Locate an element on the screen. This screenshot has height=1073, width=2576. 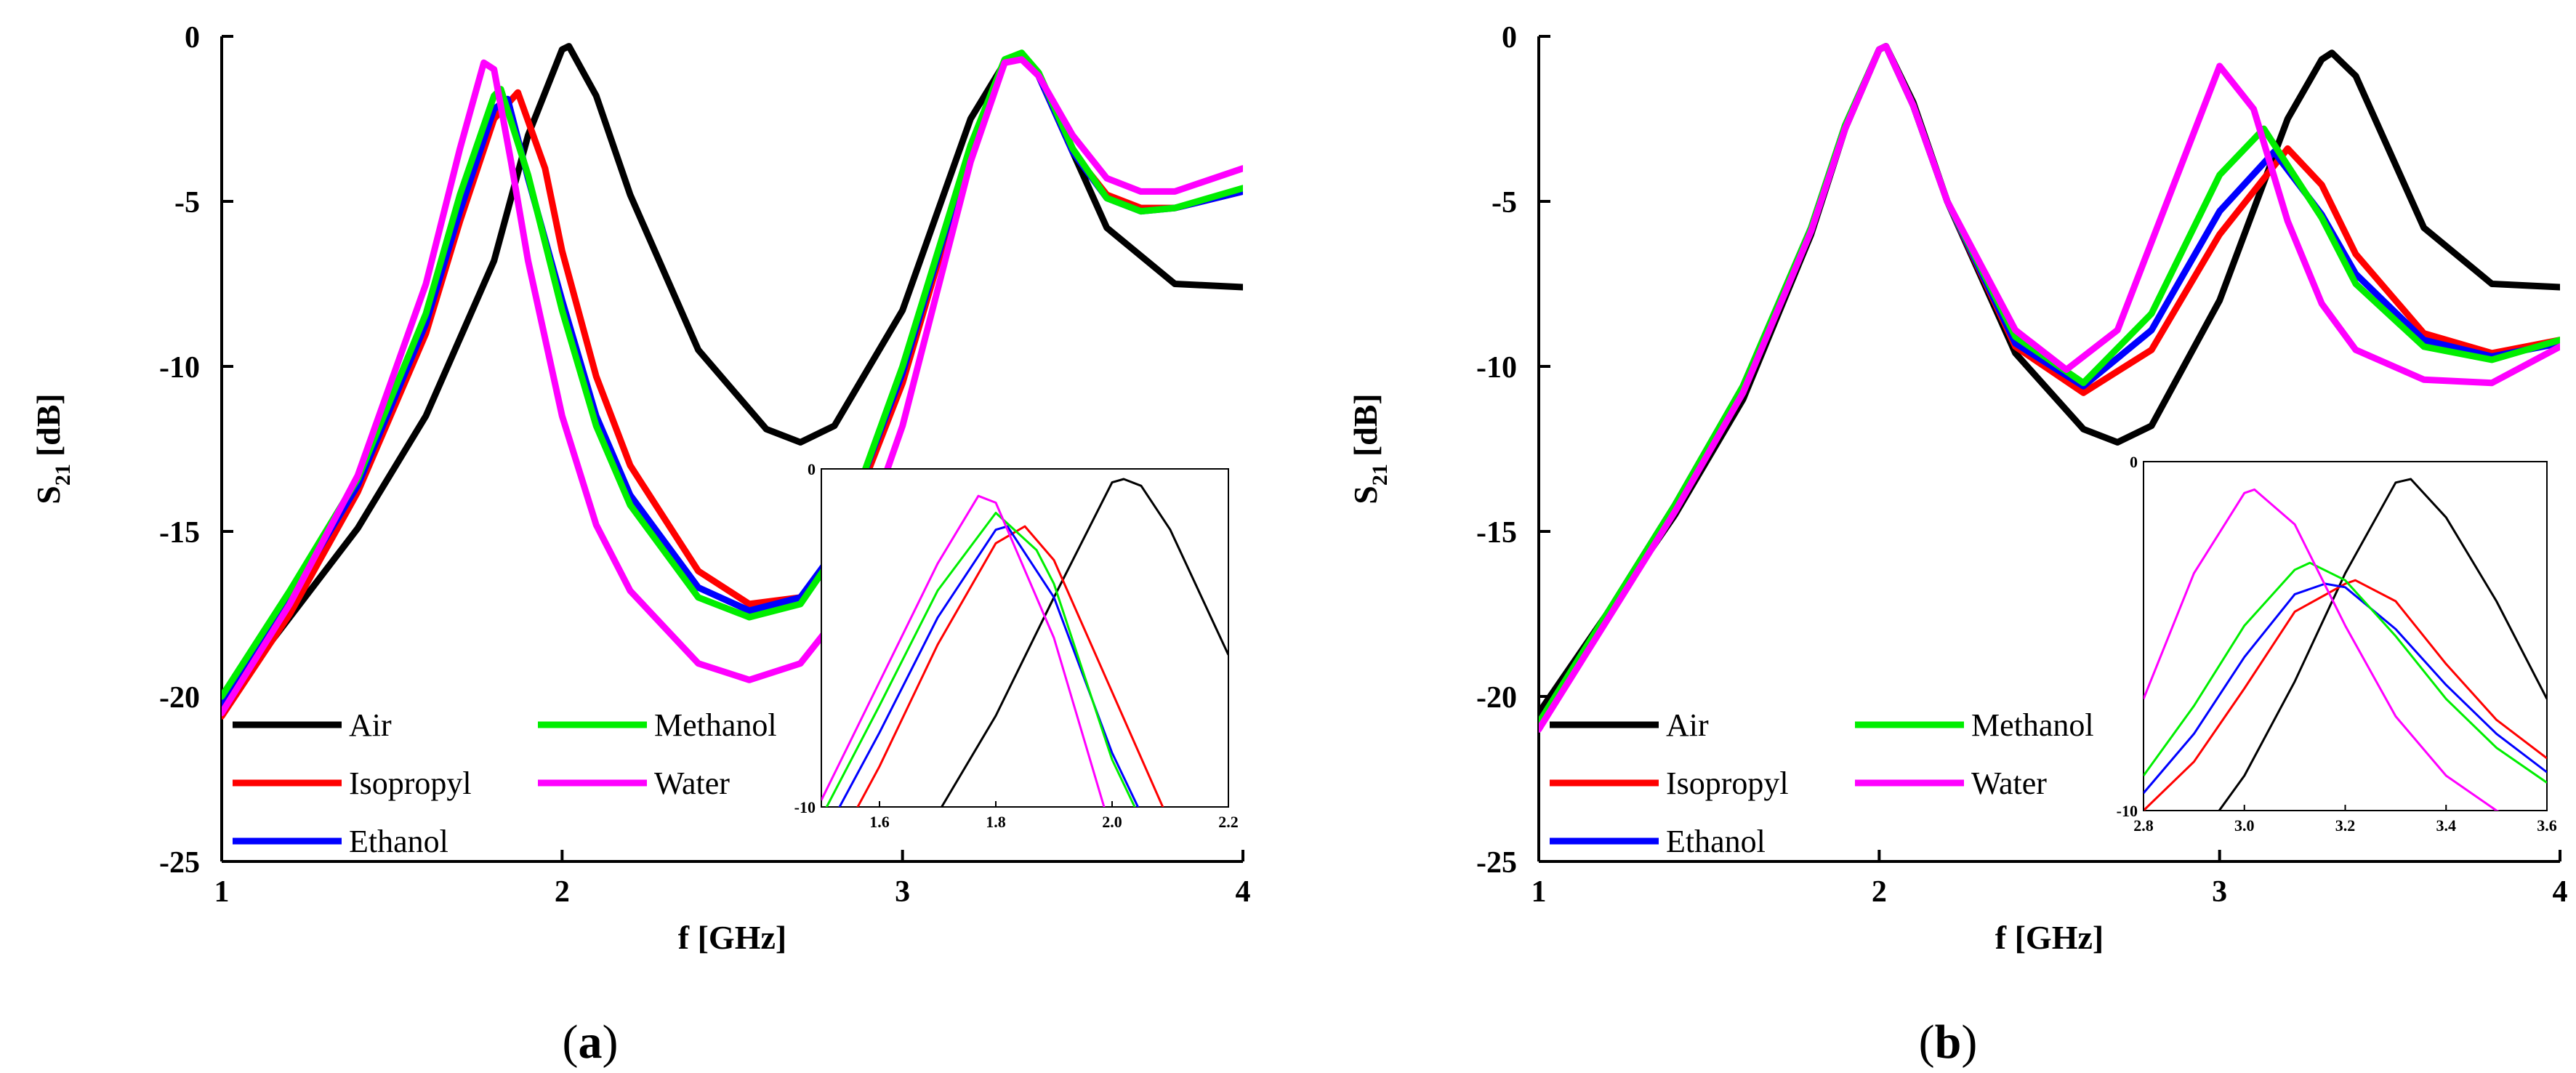
inset-line-ethanol is located at coordinates (2345, 688).